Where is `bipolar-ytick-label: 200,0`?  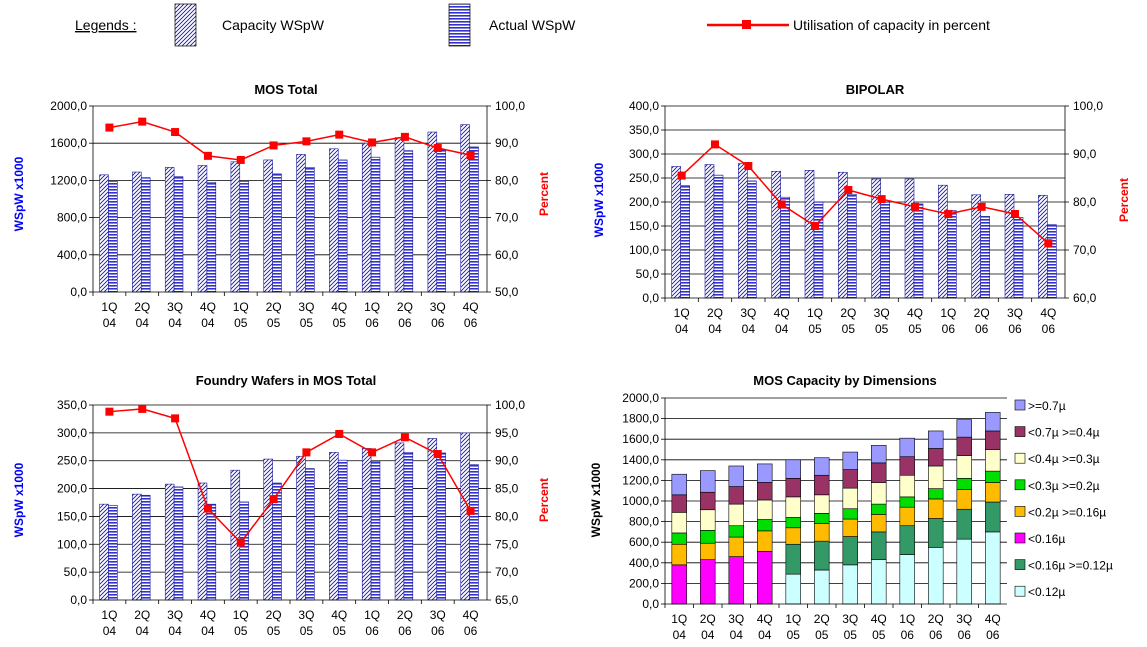 bipolar-ytick-label: 200,0 is located at coordinates (644, 202).